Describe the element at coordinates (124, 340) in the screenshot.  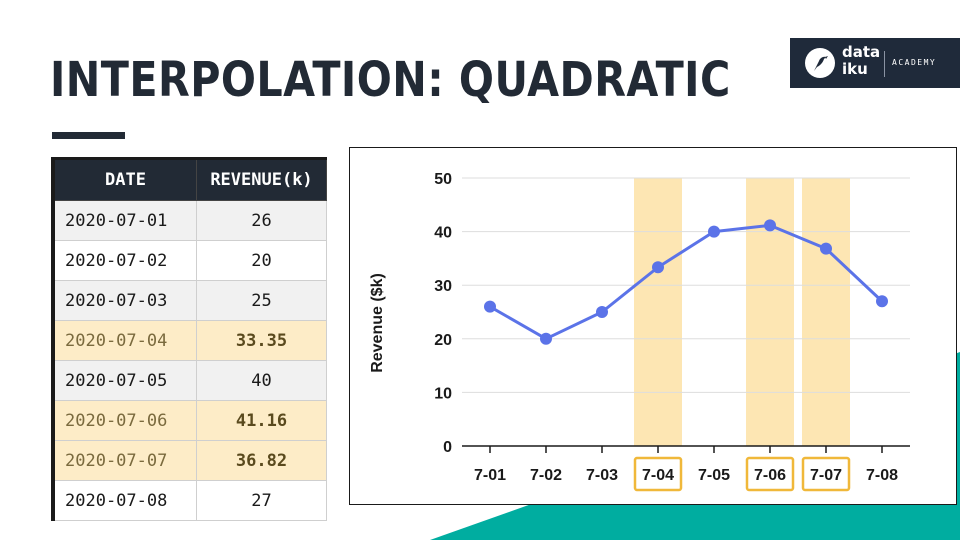
I see `cell-date: 2020-07-04` at that location.